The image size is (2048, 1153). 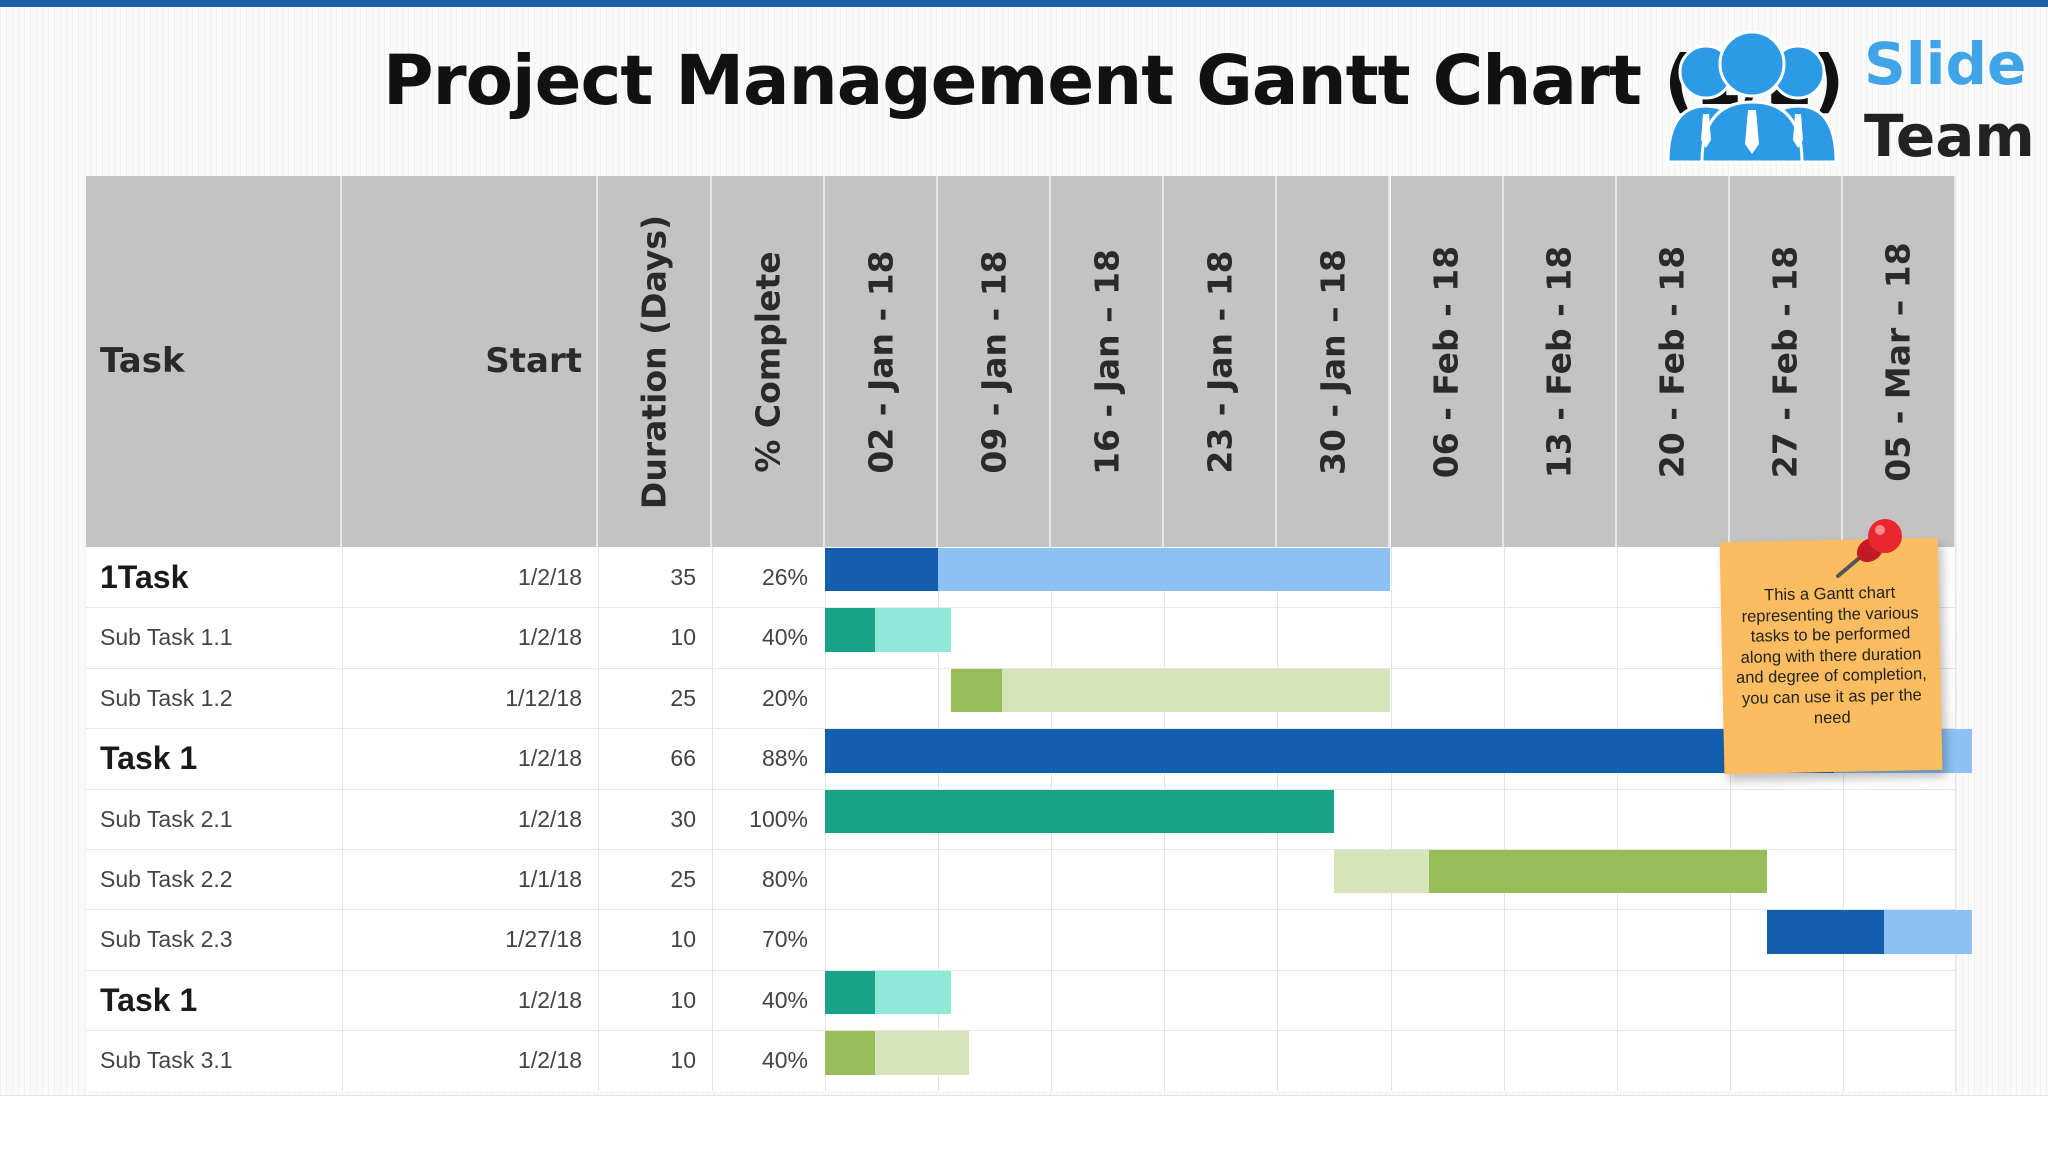 What do you see at coordinates (166, 818) in the screenshot?
I see `task-name: Sub Task 2.1` at bounding box center [166, 818].